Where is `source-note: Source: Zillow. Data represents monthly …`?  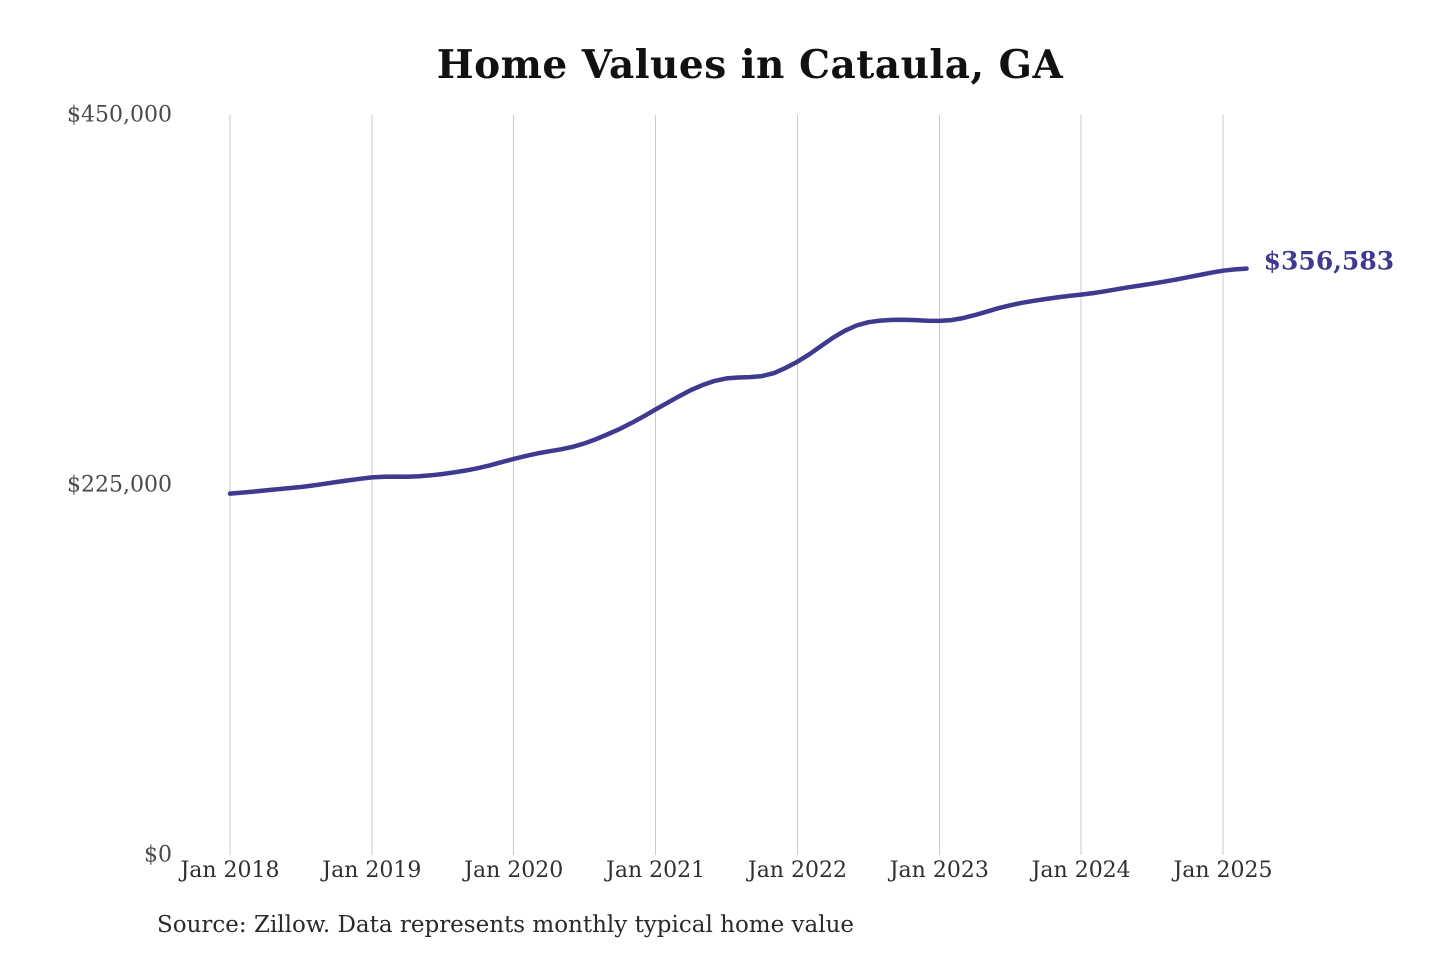
source-note: Source: Zillow. Data represents monthly … is located at coordinates (506, 925).